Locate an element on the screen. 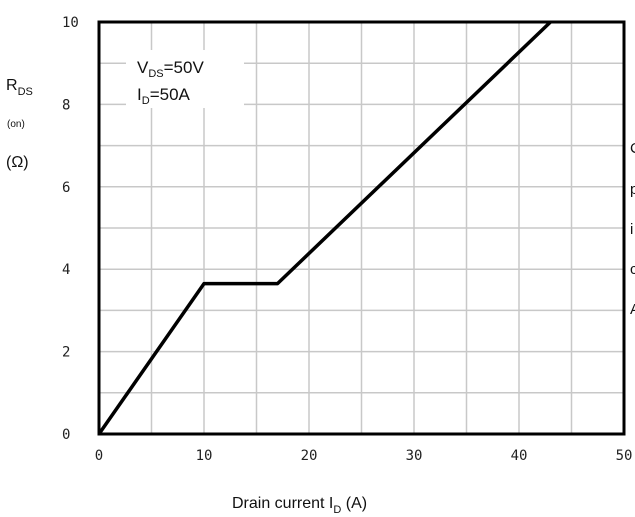 The height and width of the screenshot is (517, 635). y-tick-label-4: 4 is located at coordinates (66, 270).